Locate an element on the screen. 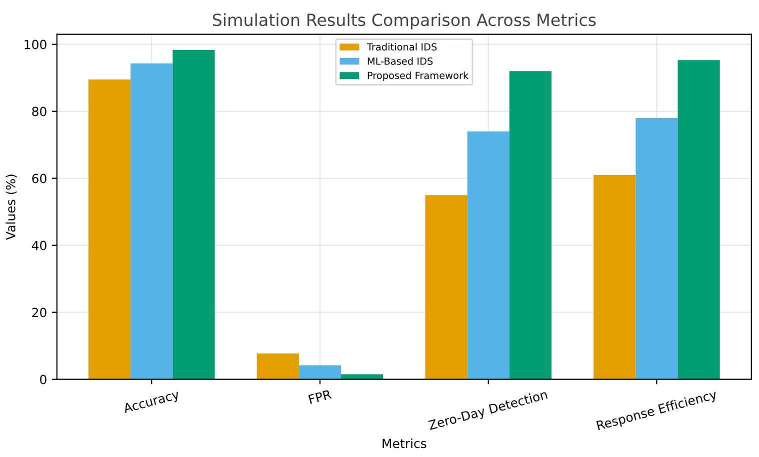 The width and height of the screenshot is (759, 457). y-tick-label: 20 is located at coordinates (39, 313).